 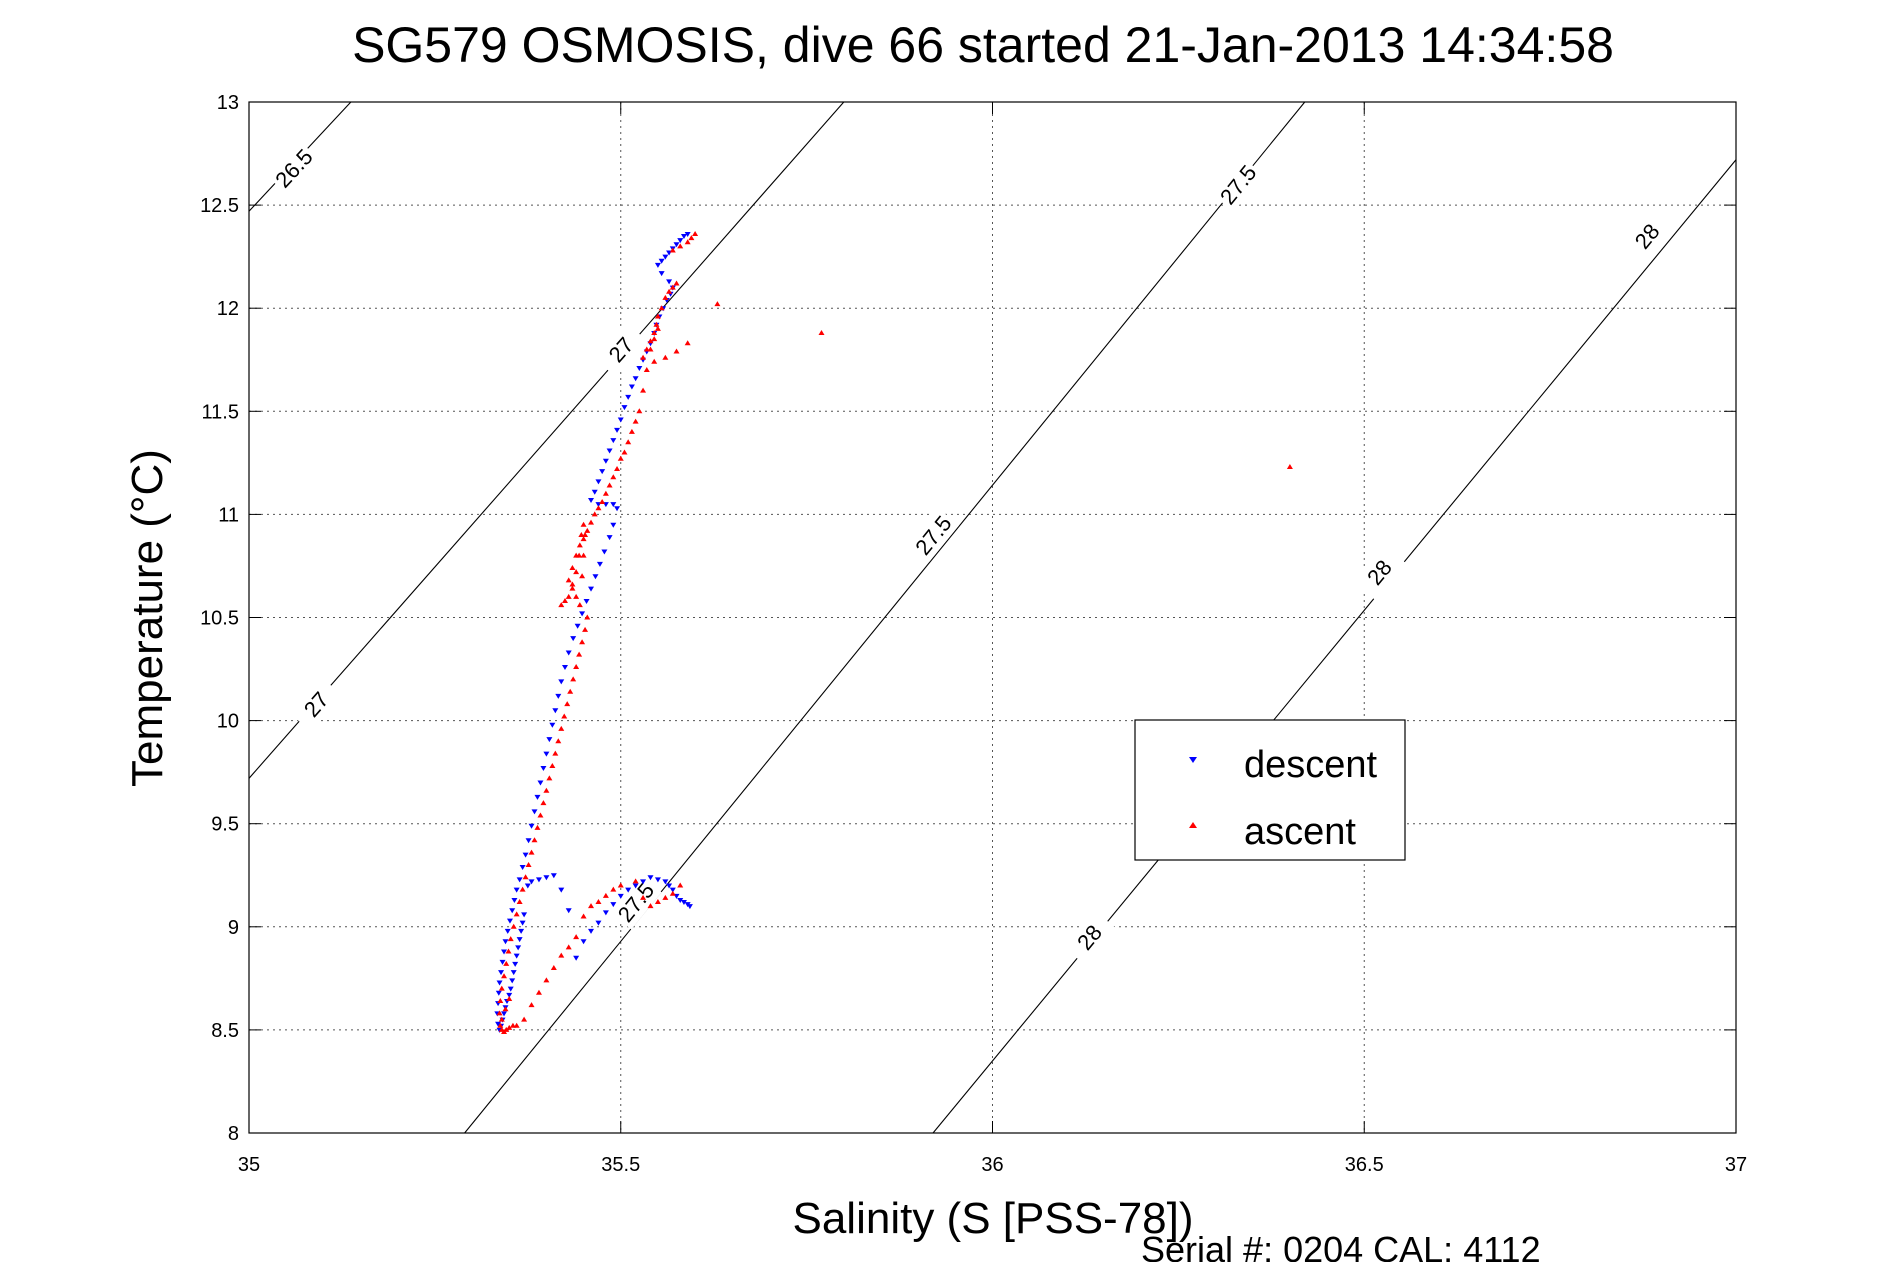 I want to click on y-tick-label: 10.5, so click(x=219, y=619).